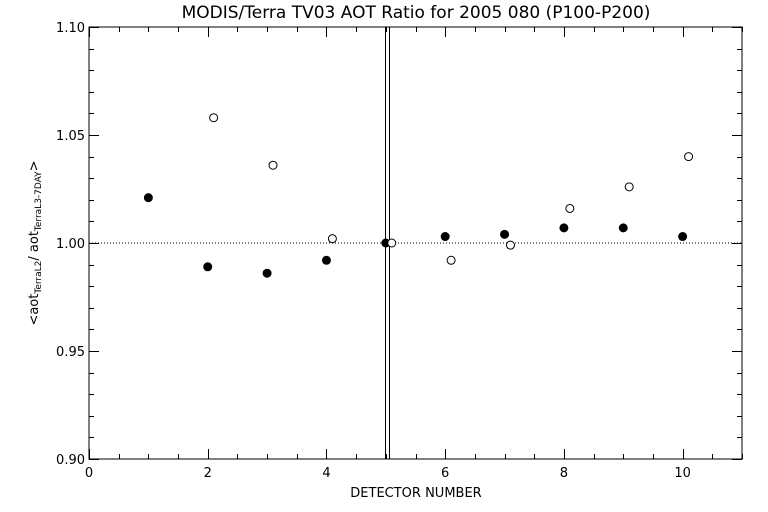 This screenshot has width=768, height=512. What do you see at coordinates (39, 278) in the screenshot?
I see `y-axis-label-sub1: TerraL2` at bounding box center [39, 278].